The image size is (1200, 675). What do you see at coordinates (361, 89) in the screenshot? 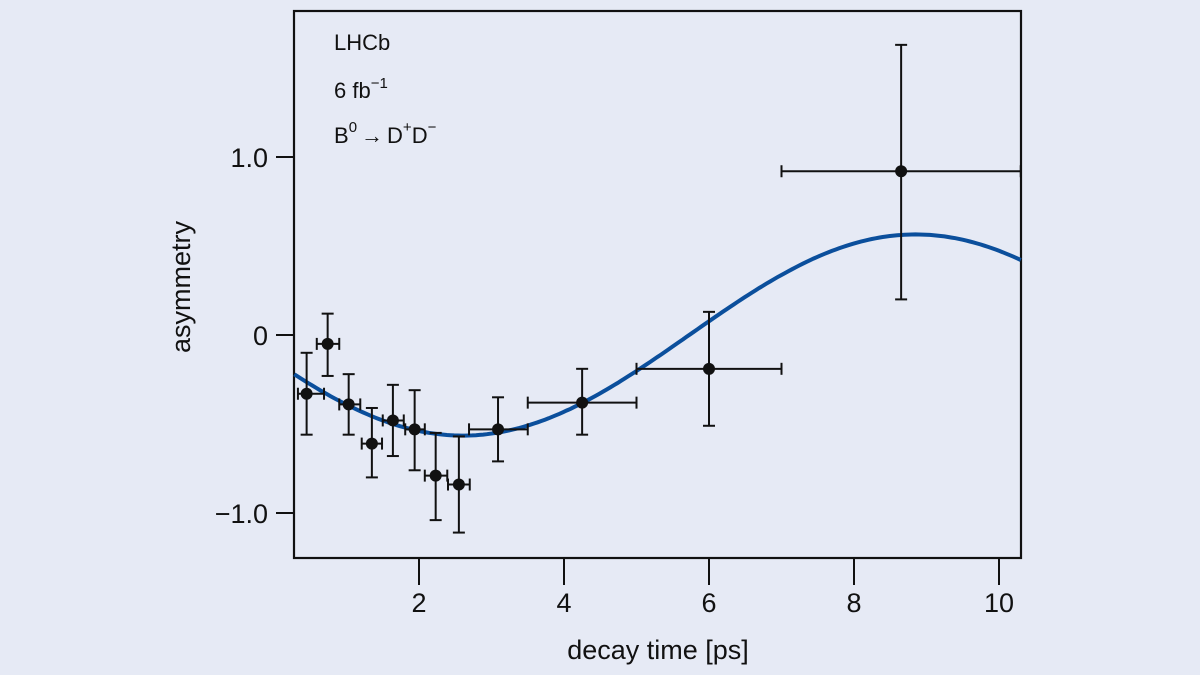
I see `luminosity-label: 6 fb−1` at bounding box center [361, 89].